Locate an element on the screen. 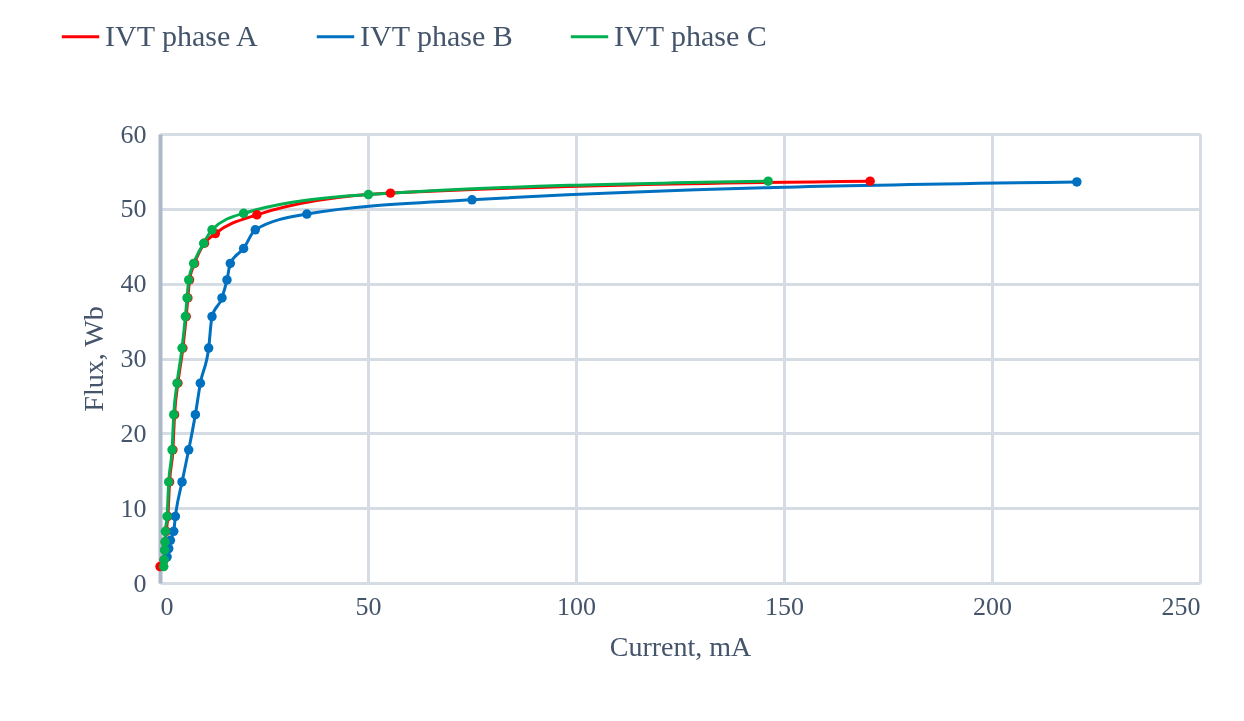 The image size is (1244, 721). y-tick-label: 50 is located at coordinates (133, 209).